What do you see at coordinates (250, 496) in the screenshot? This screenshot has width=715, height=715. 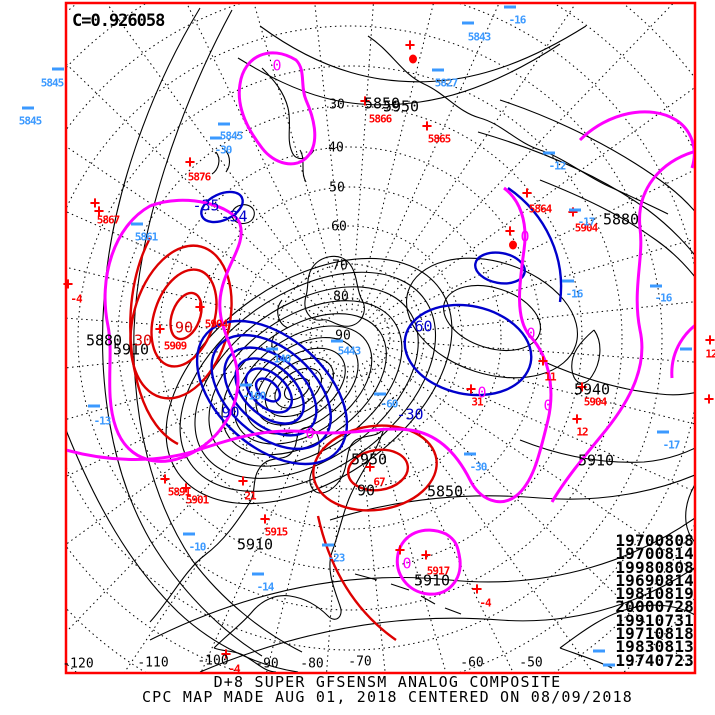 I see `positive-station-value: 21` at bounding box center [250, 496].